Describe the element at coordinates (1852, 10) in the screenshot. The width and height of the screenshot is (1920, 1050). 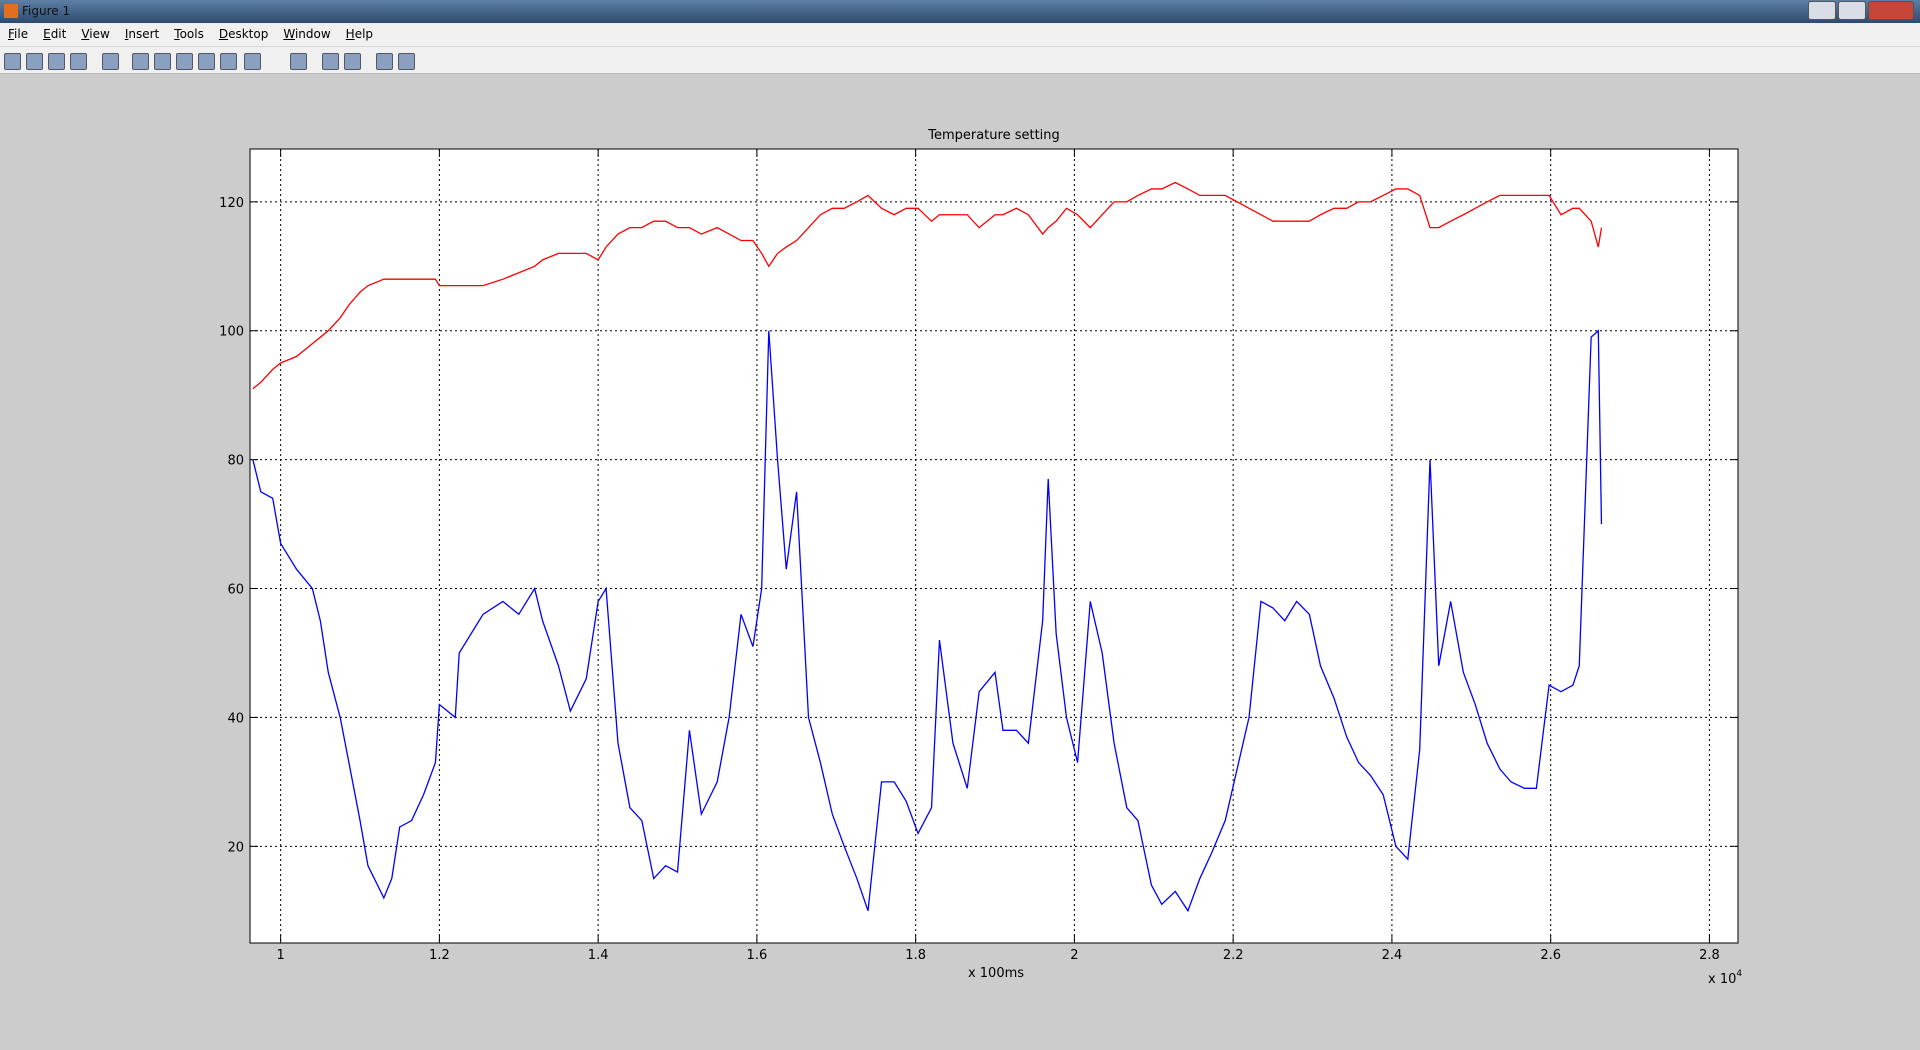
I see `maximize-button` at that location.